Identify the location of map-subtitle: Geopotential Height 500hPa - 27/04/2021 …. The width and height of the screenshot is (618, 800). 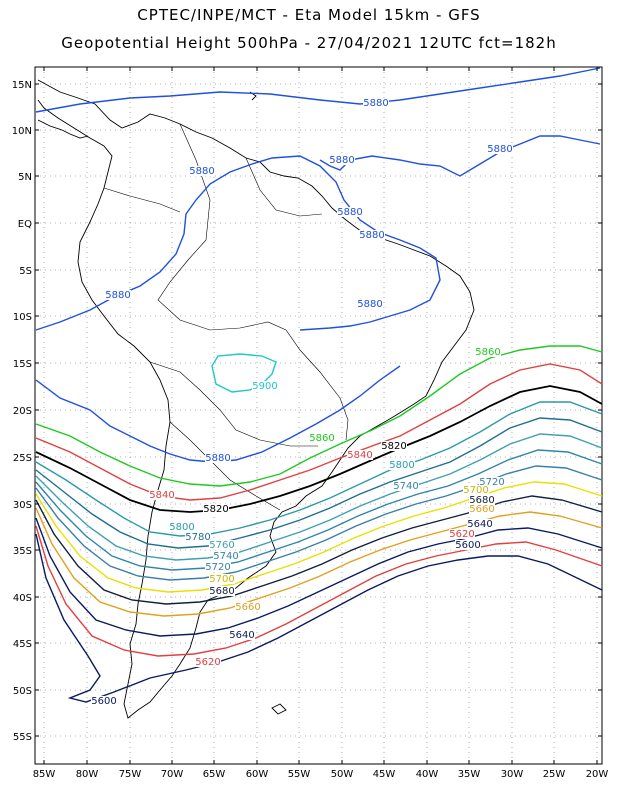
(309, 43).